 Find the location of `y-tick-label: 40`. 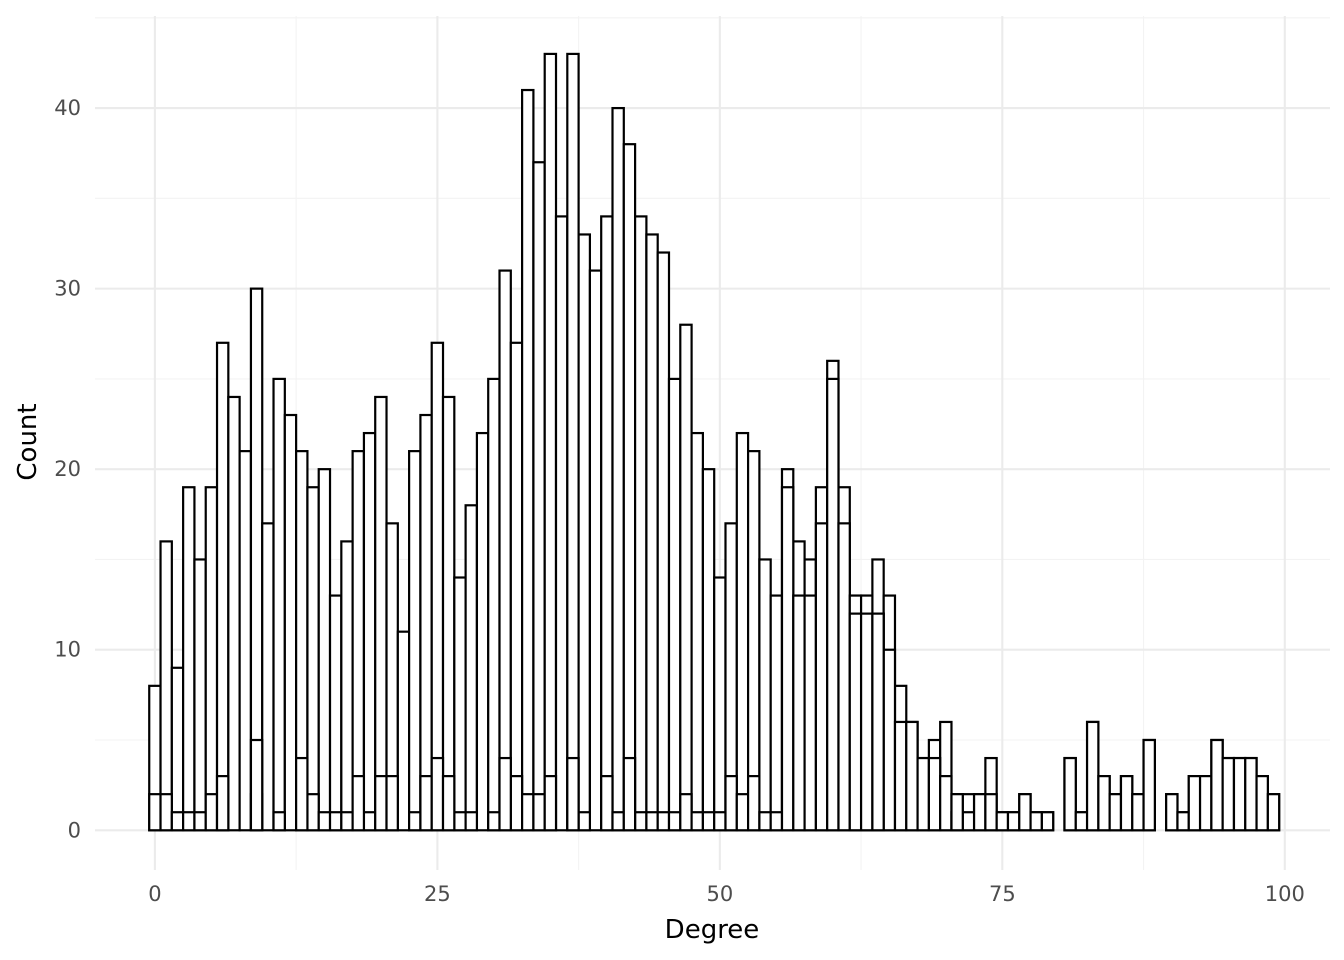

y-tick-label: 40 is located at coordinates (67, 108).